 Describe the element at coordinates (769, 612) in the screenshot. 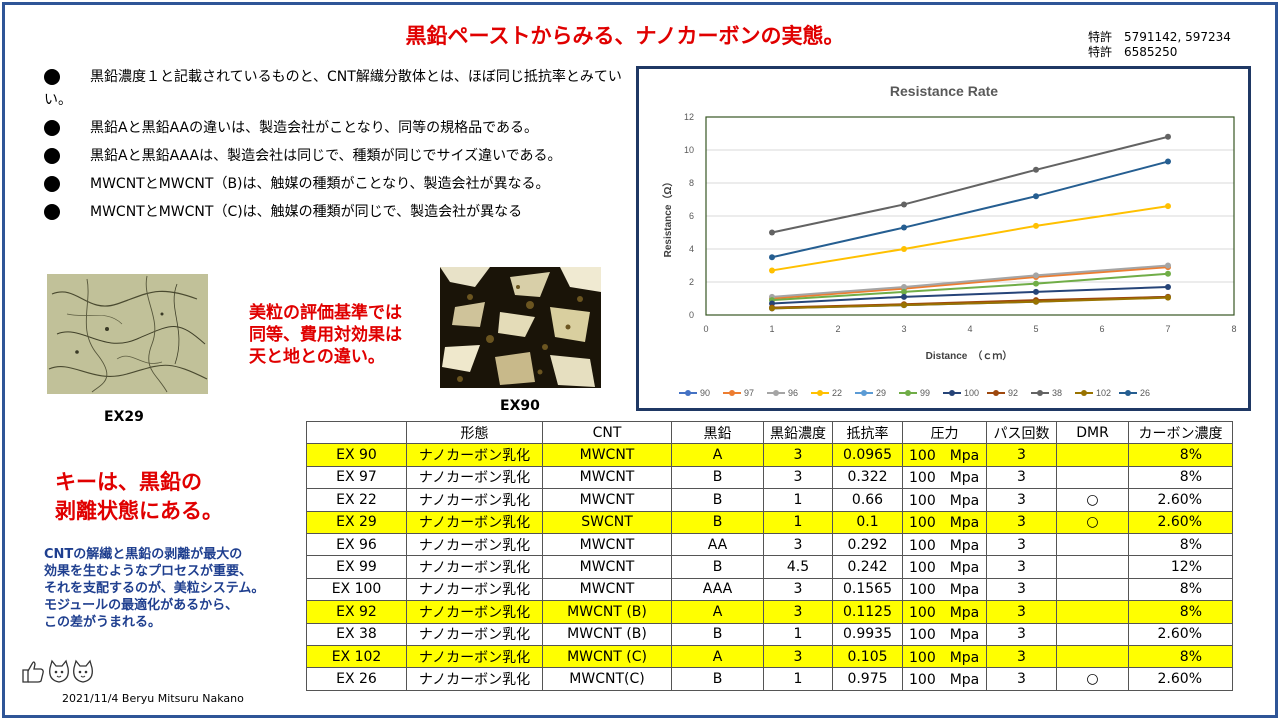

I see `table-row: EX 92 ナノカーボン乳化 MWCNT (B) A 3 0.1125 100 Mpa 3 8%` at that location.